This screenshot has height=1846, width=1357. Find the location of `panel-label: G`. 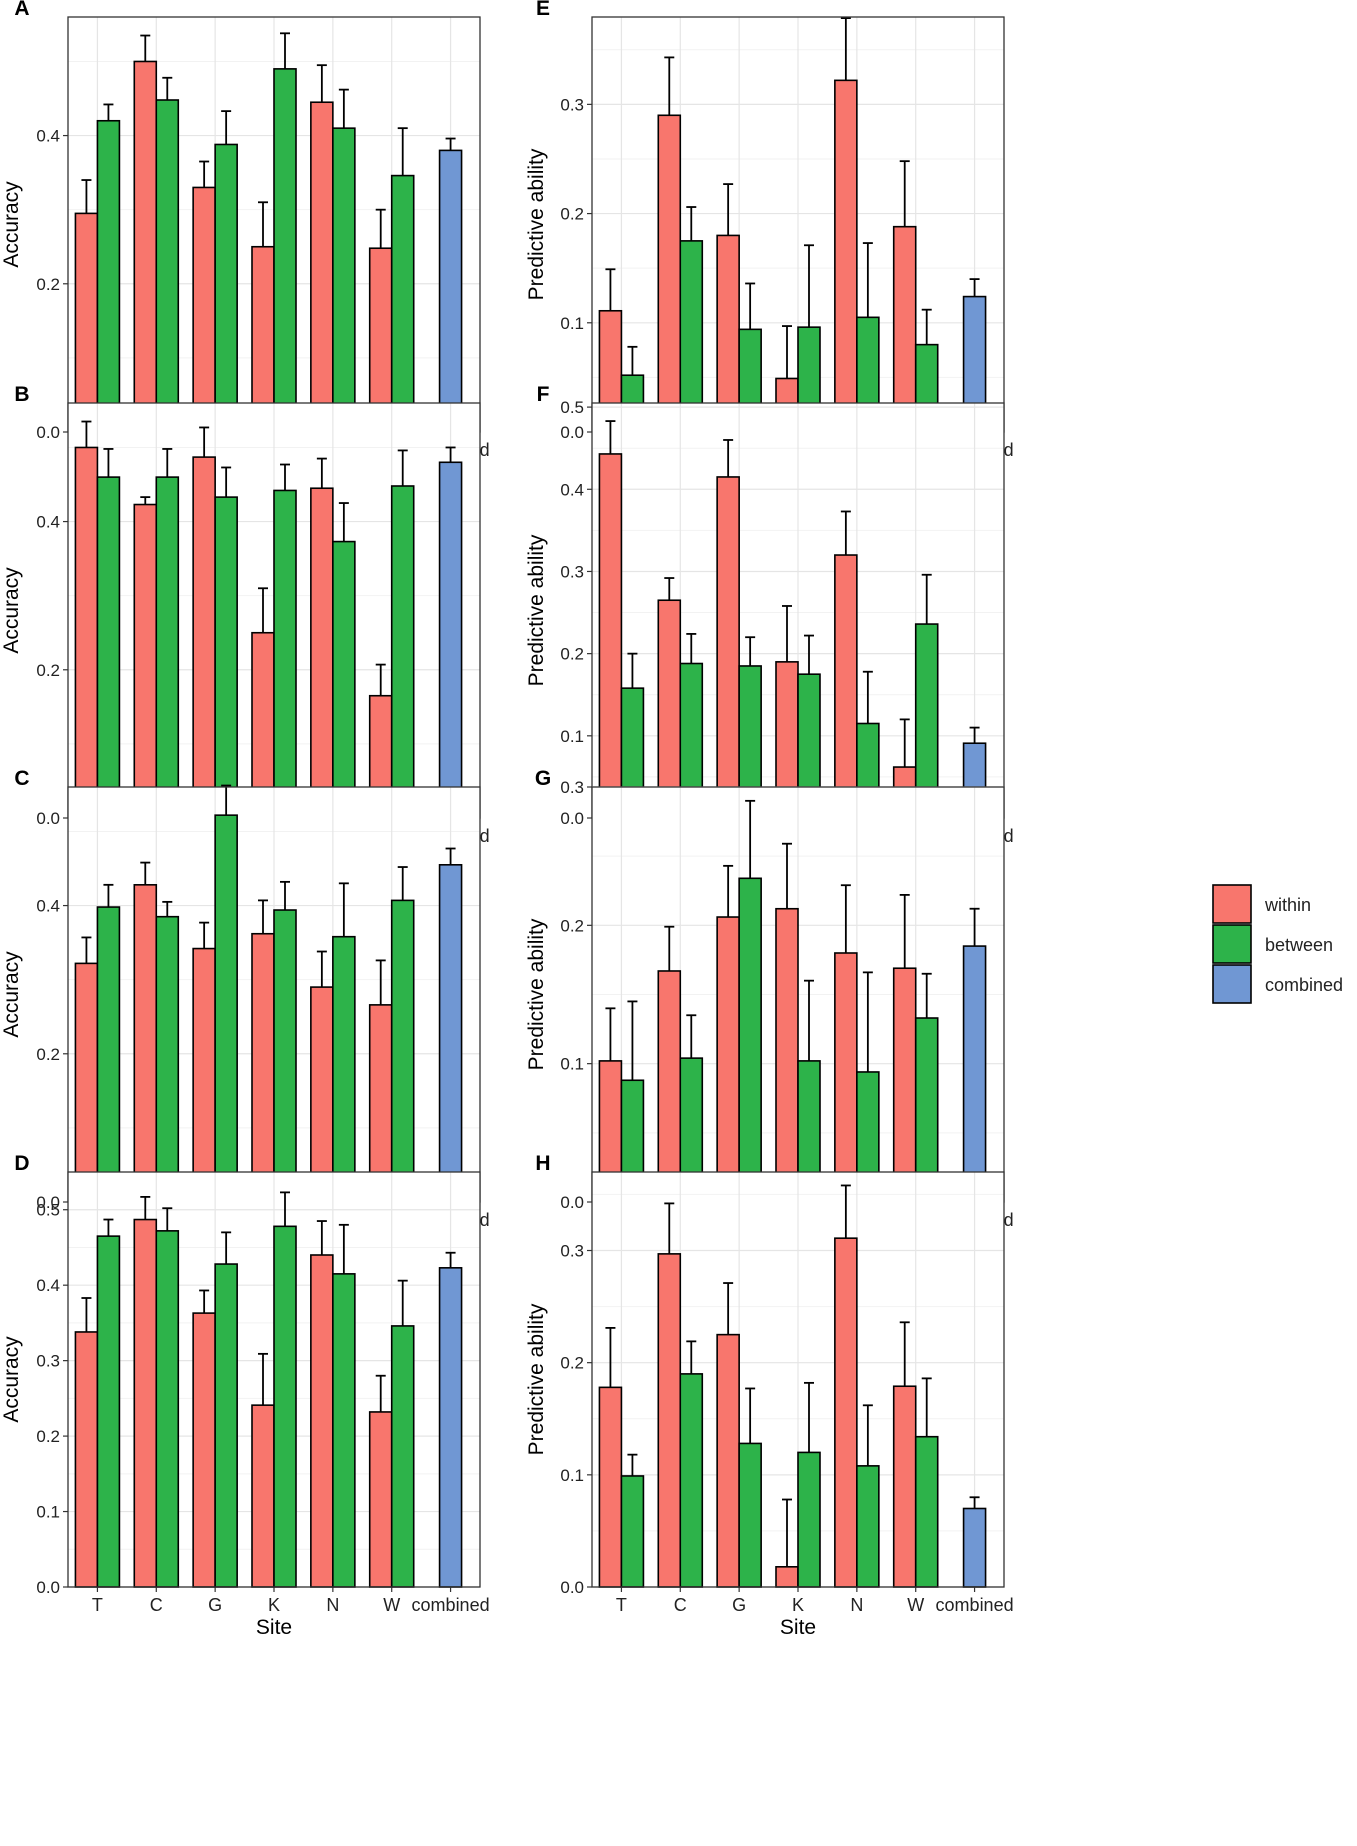

panel-label: G is located at coordinates (543, 778).